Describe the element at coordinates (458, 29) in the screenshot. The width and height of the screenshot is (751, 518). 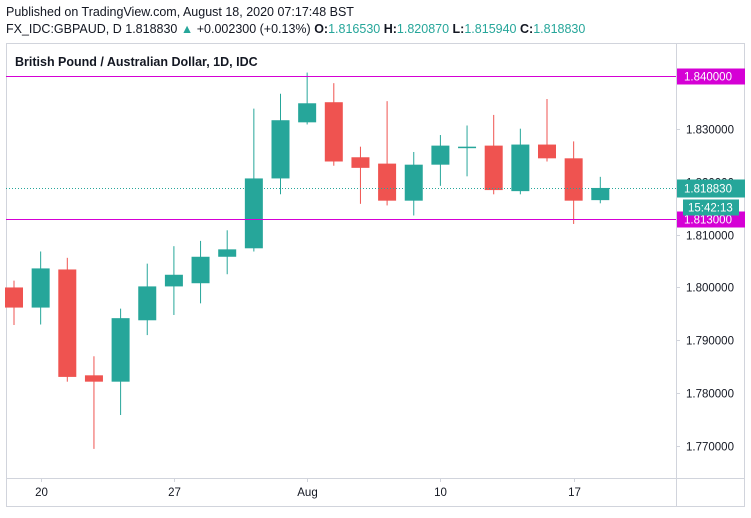
I see `low-label: L:` at that location.